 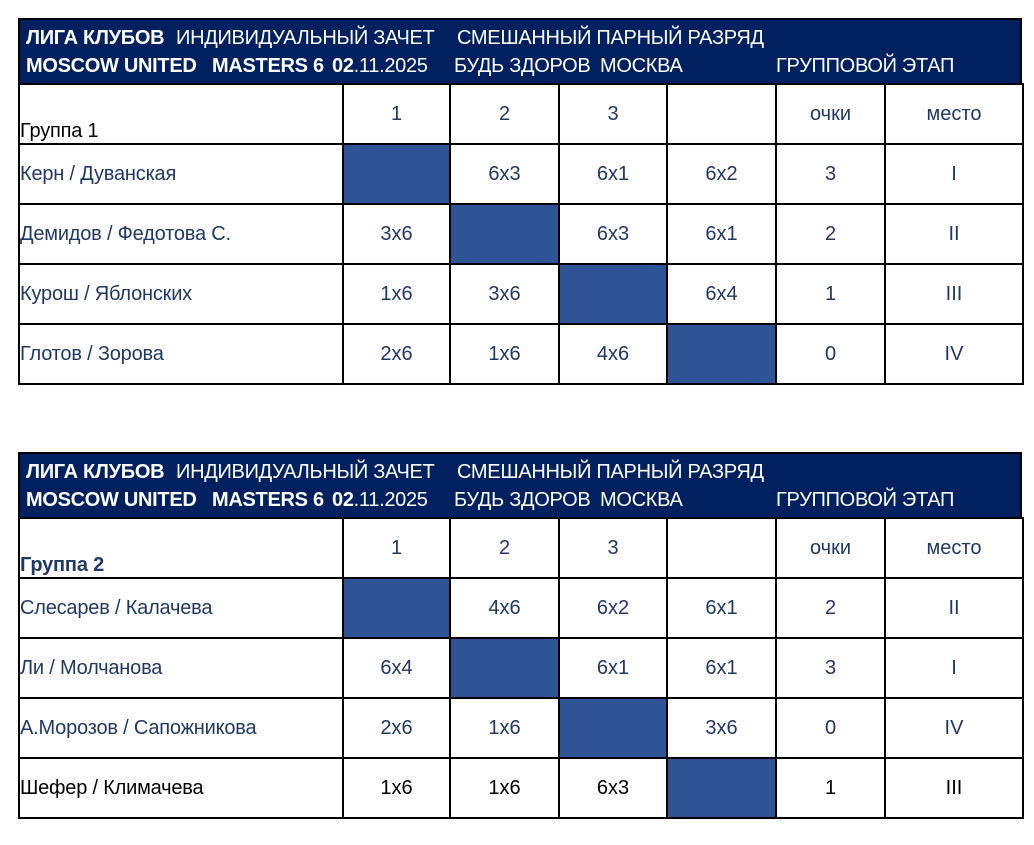 I want to click on section-gap, so click(x=520, y=418).